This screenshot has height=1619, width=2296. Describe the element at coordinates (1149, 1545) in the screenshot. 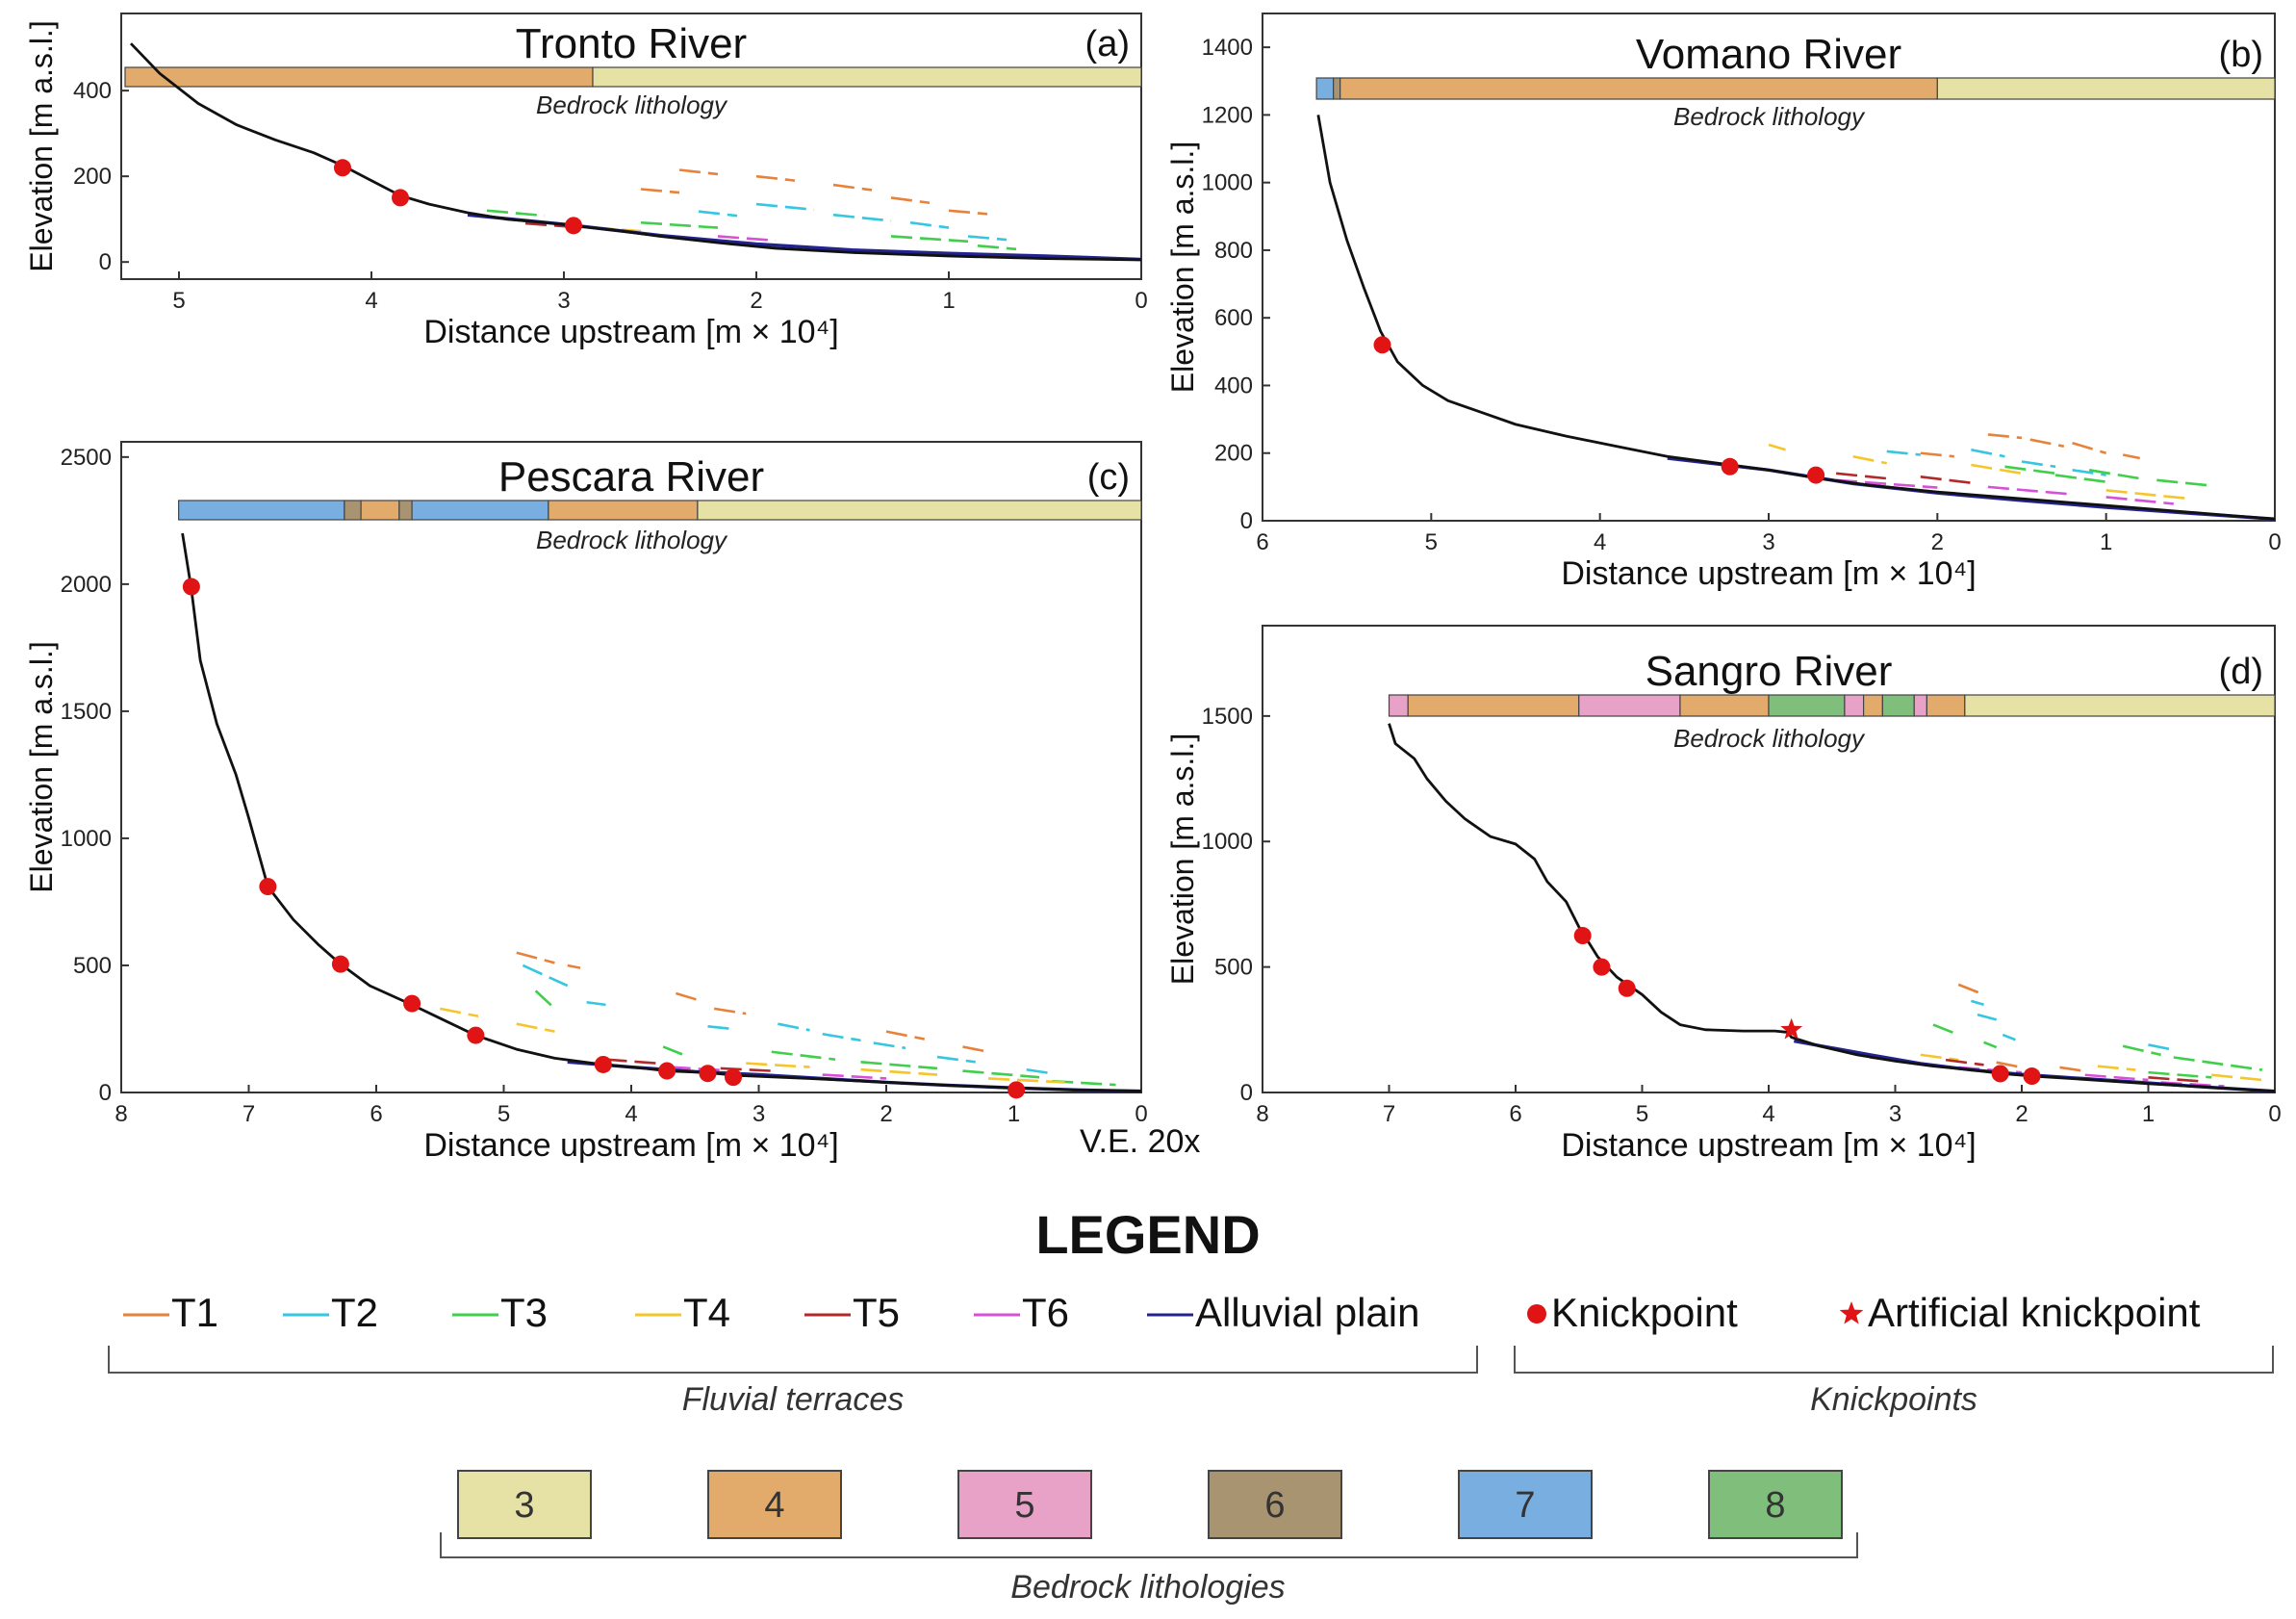

I see `bedrock-lithologies-bracket` at that location.